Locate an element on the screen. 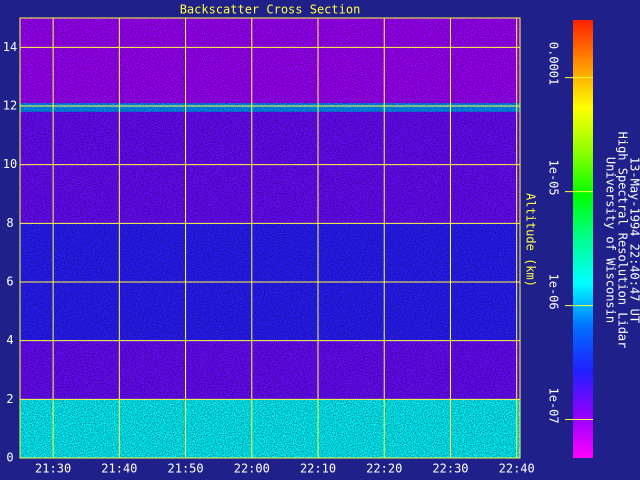 The image size is (640, 480). y-tick-label: 4 is located at coordinates (9, 340).